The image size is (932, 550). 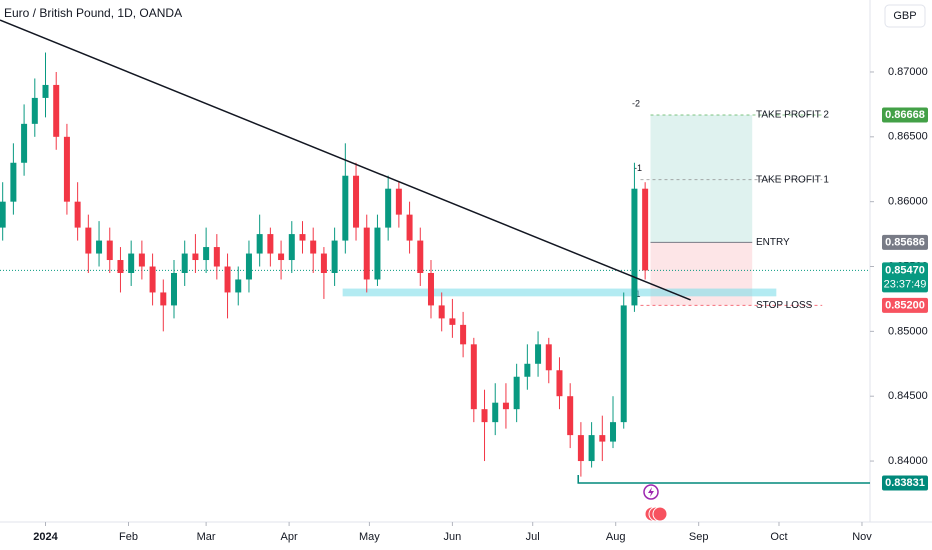 What do you see at coordinates (792, 115) in the screenshot?
I see `tp2-label: TAKE PROFIT 2` at bounding box center [792, 115].